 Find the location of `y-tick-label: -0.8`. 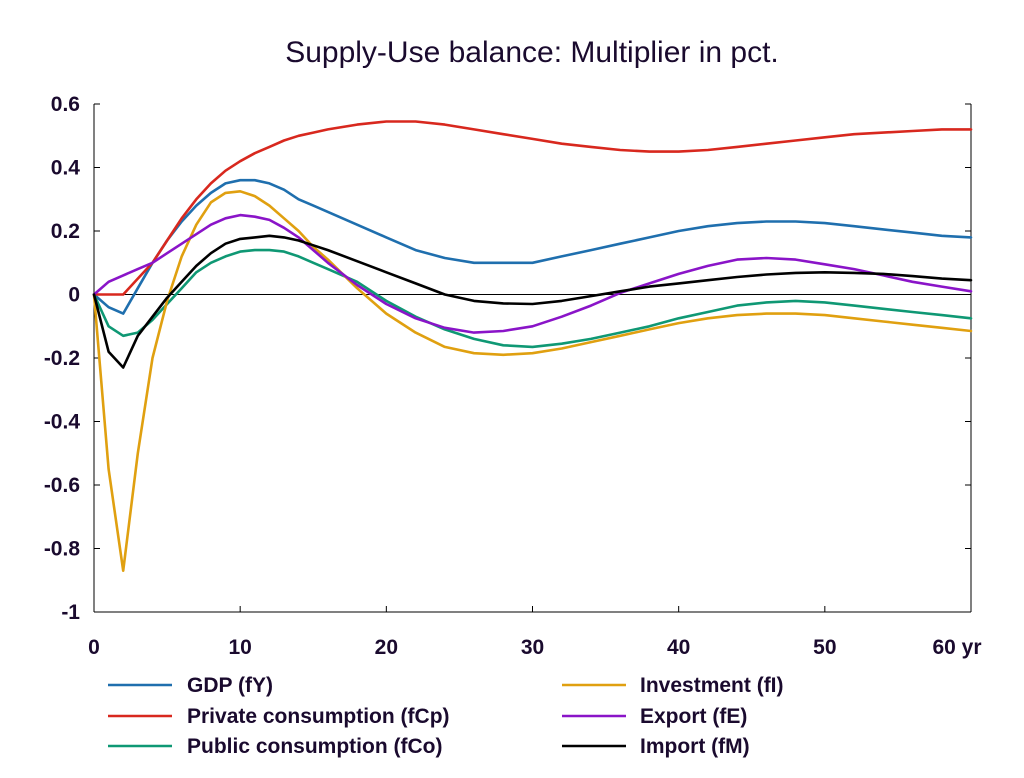

y-tick-label: -0.8 is located at coordinates (62, 549).